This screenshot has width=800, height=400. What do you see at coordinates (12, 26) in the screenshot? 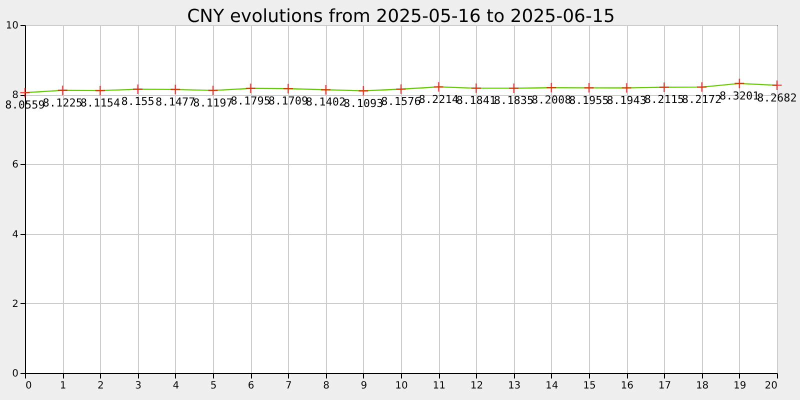
I see `y-tick-label: 10` at bounding box center [12, 26].